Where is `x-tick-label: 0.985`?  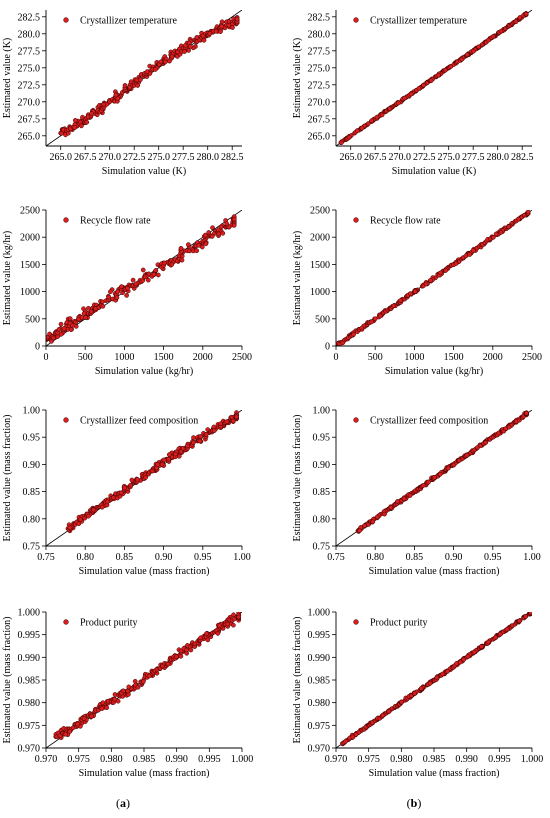
x-tick-label: 0.985 is located at coordinates (144, 759).